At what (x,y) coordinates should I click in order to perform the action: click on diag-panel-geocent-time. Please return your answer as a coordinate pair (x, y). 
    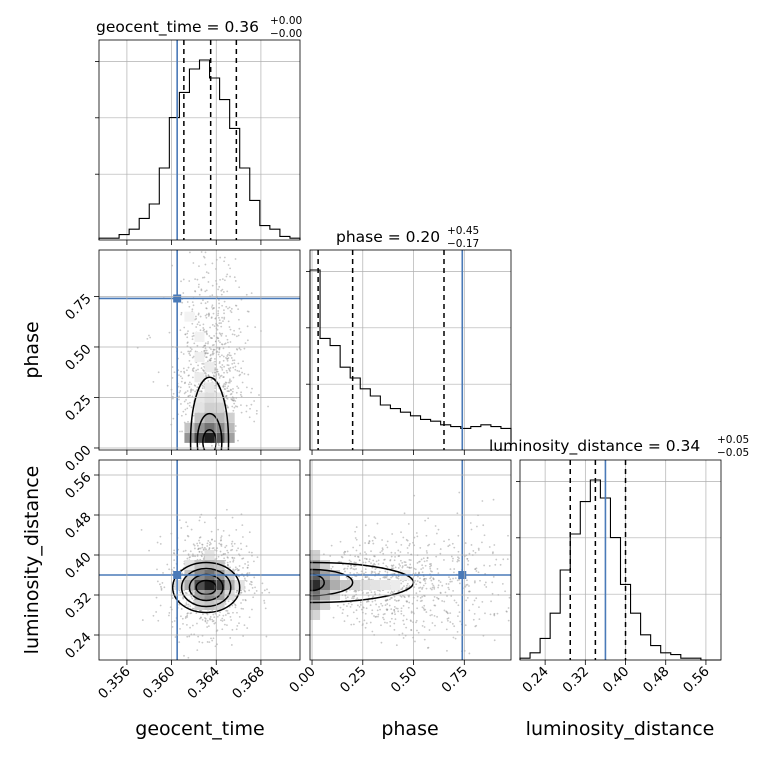
    Looking at the image, I should click on (199, 140).